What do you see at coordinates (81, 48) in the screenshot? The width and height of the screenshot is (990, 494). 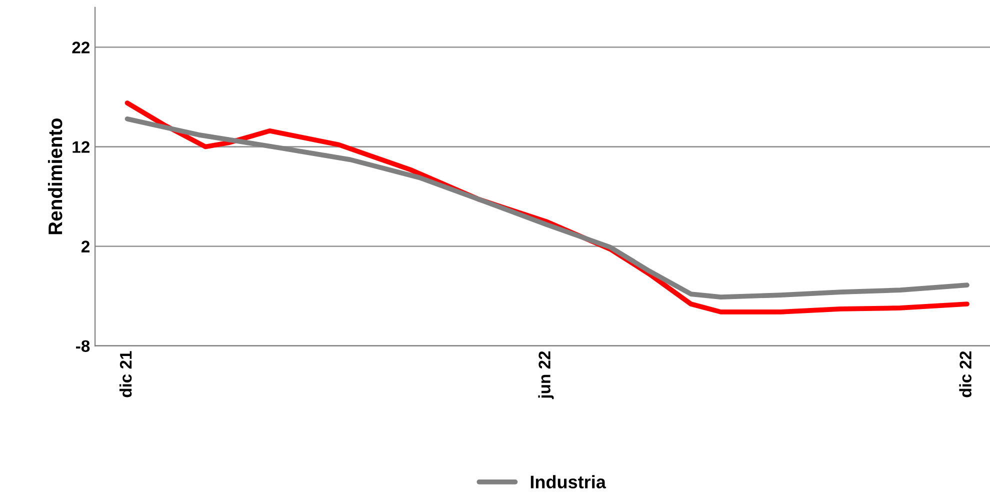 I see `y-tick-label: 22` at bounding box center [81, 48].